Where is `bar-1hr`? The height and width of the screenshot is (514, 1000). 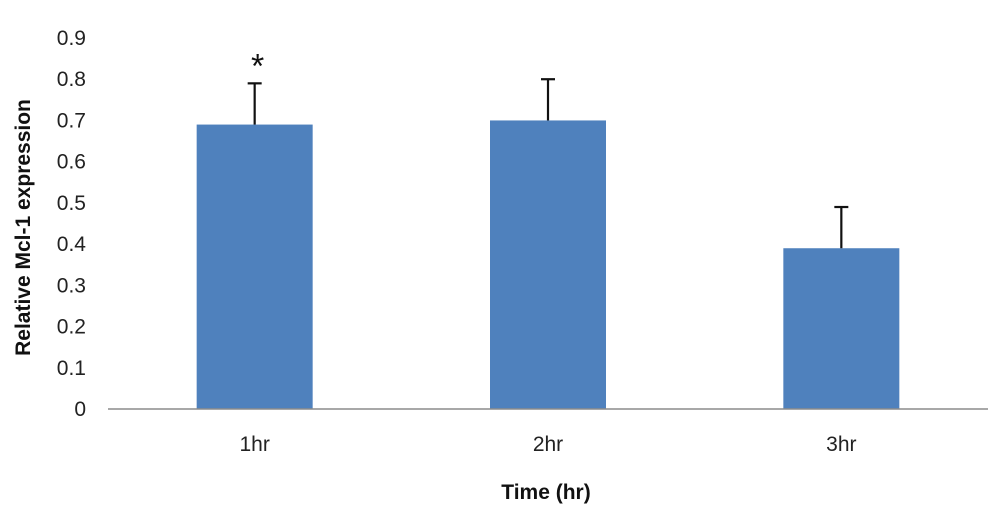 bar-1hr is located at coordinates (254, 267).